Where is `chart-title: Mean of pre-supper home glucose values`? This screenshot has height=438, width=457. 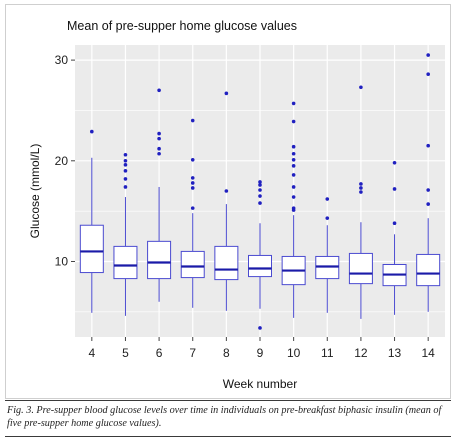
chart-title: Mean of pre-supper home glucose values is located at coordinates (182, 26).